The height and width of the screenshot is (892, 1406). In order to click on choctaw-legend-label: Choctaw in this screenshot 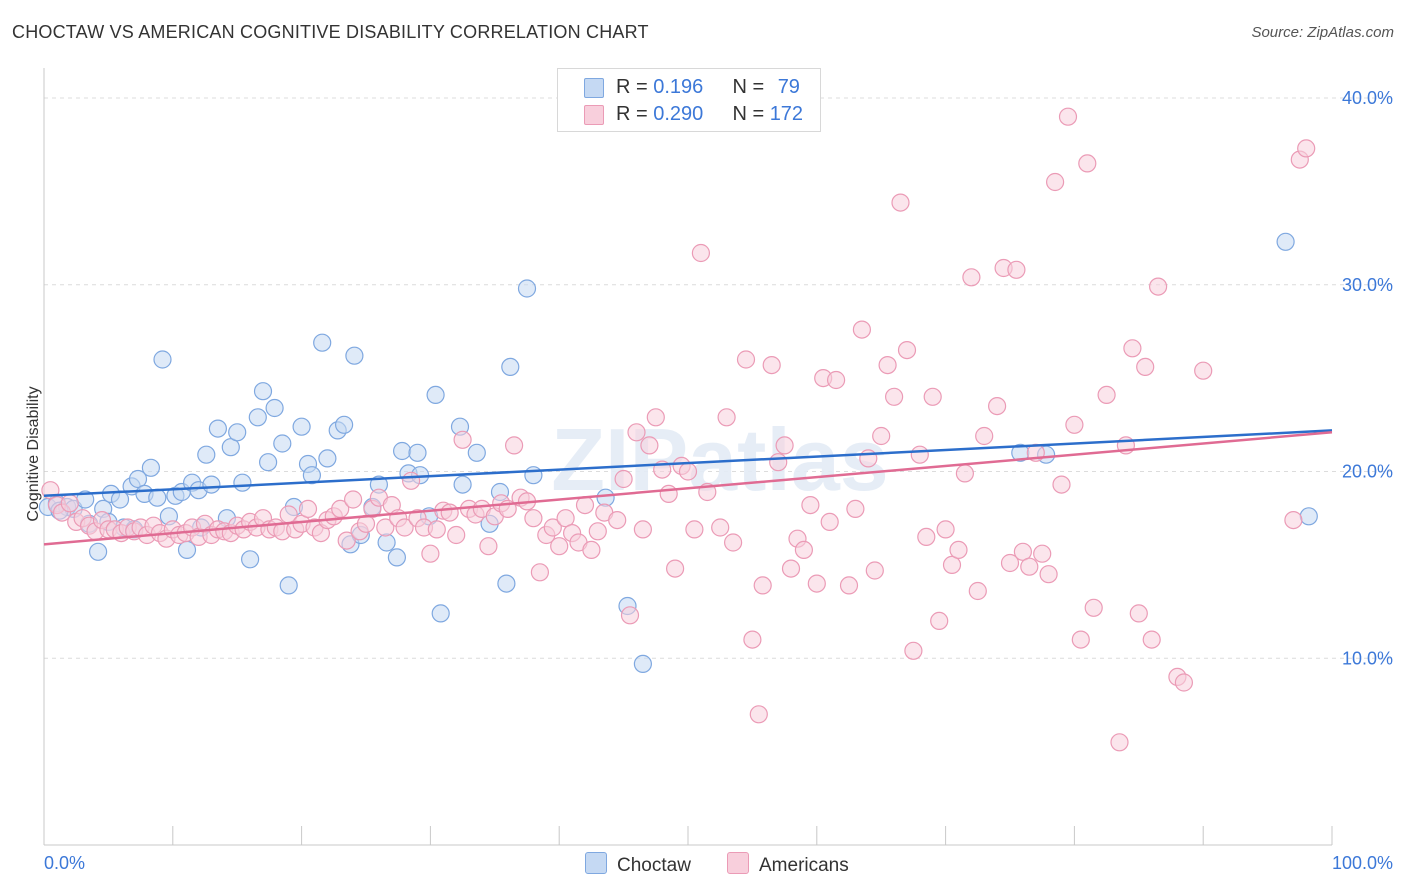, I will do `click(654, 865)`.